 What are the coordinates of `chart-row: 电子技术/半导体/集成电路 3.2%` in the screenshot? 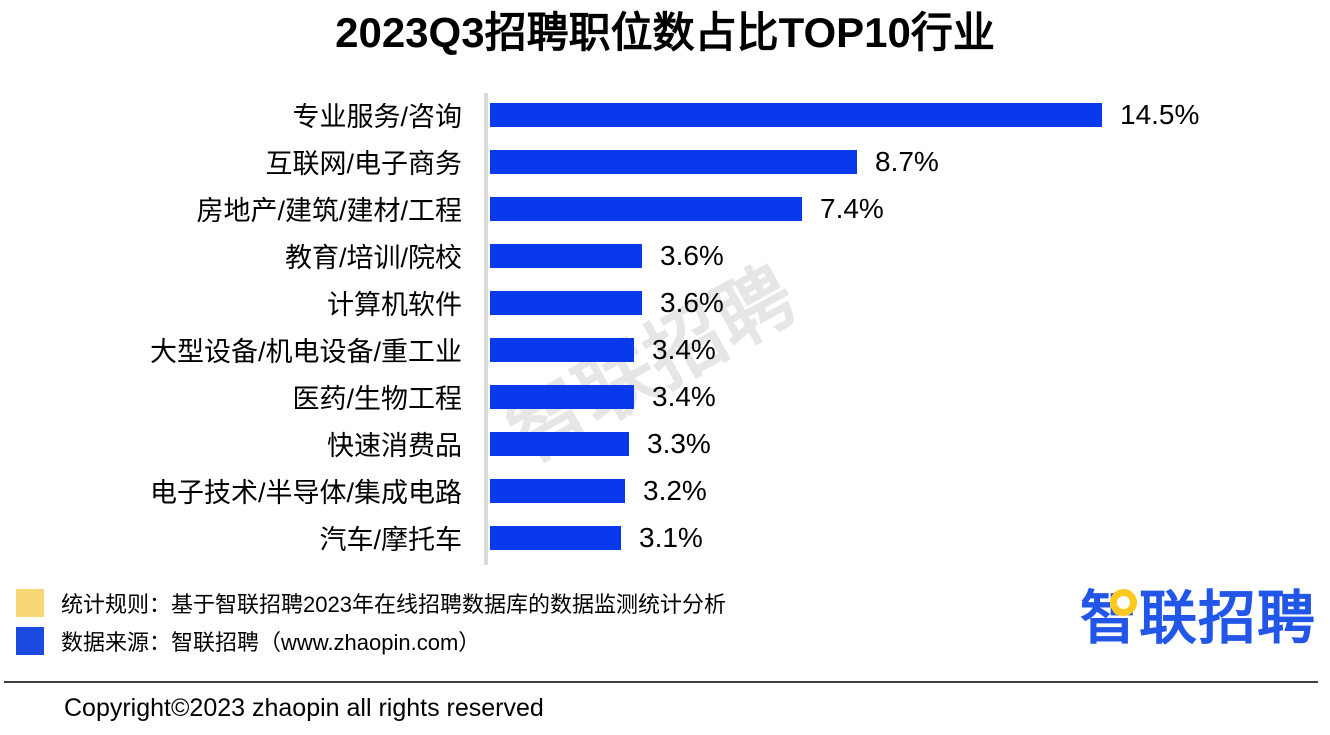 It's located at (665, 490).